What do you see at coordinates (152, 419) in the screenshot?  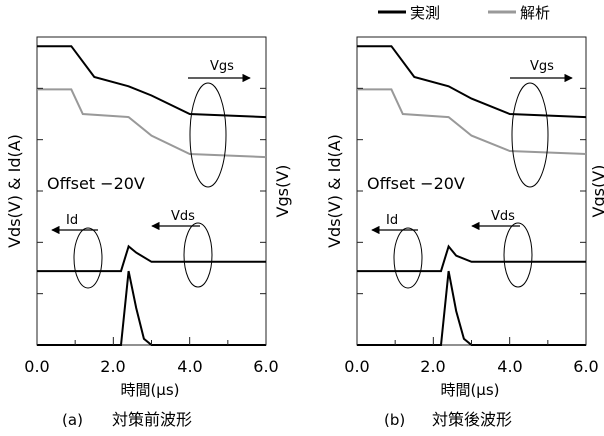 I see `caption: 対策前波形` at bounding box center [152, 419].